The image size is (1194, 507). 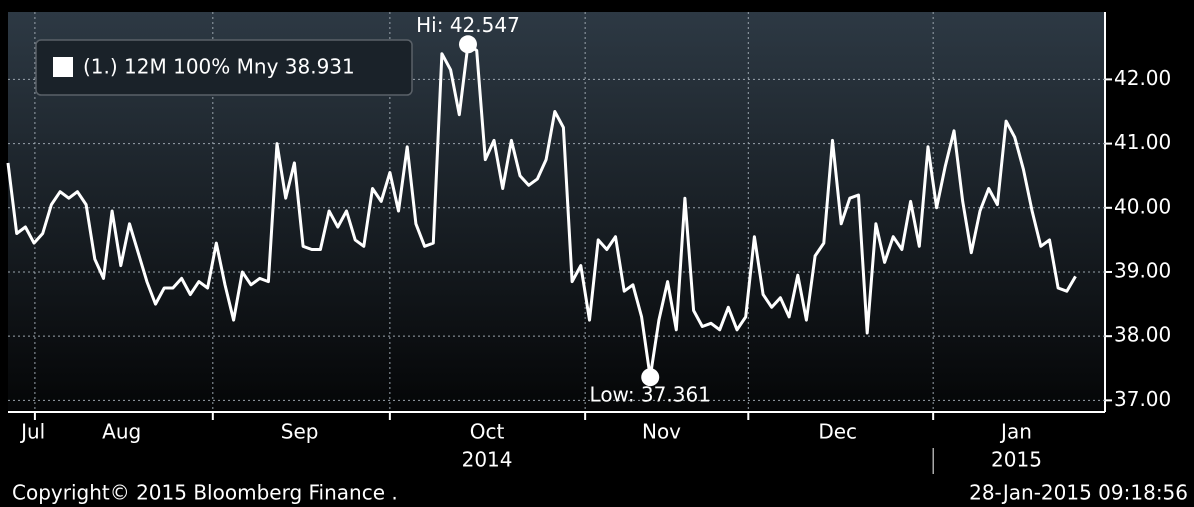 I want to click on x-tick-label: Sep, so click(x=300, y=432).